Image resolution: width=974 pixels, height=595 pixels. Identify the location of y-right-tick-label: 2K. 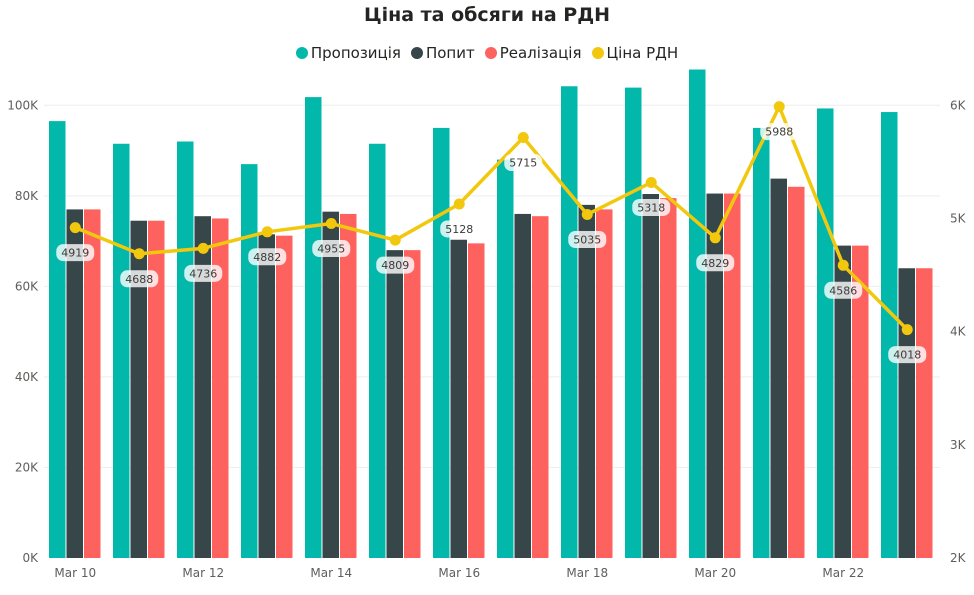
(958, 558).